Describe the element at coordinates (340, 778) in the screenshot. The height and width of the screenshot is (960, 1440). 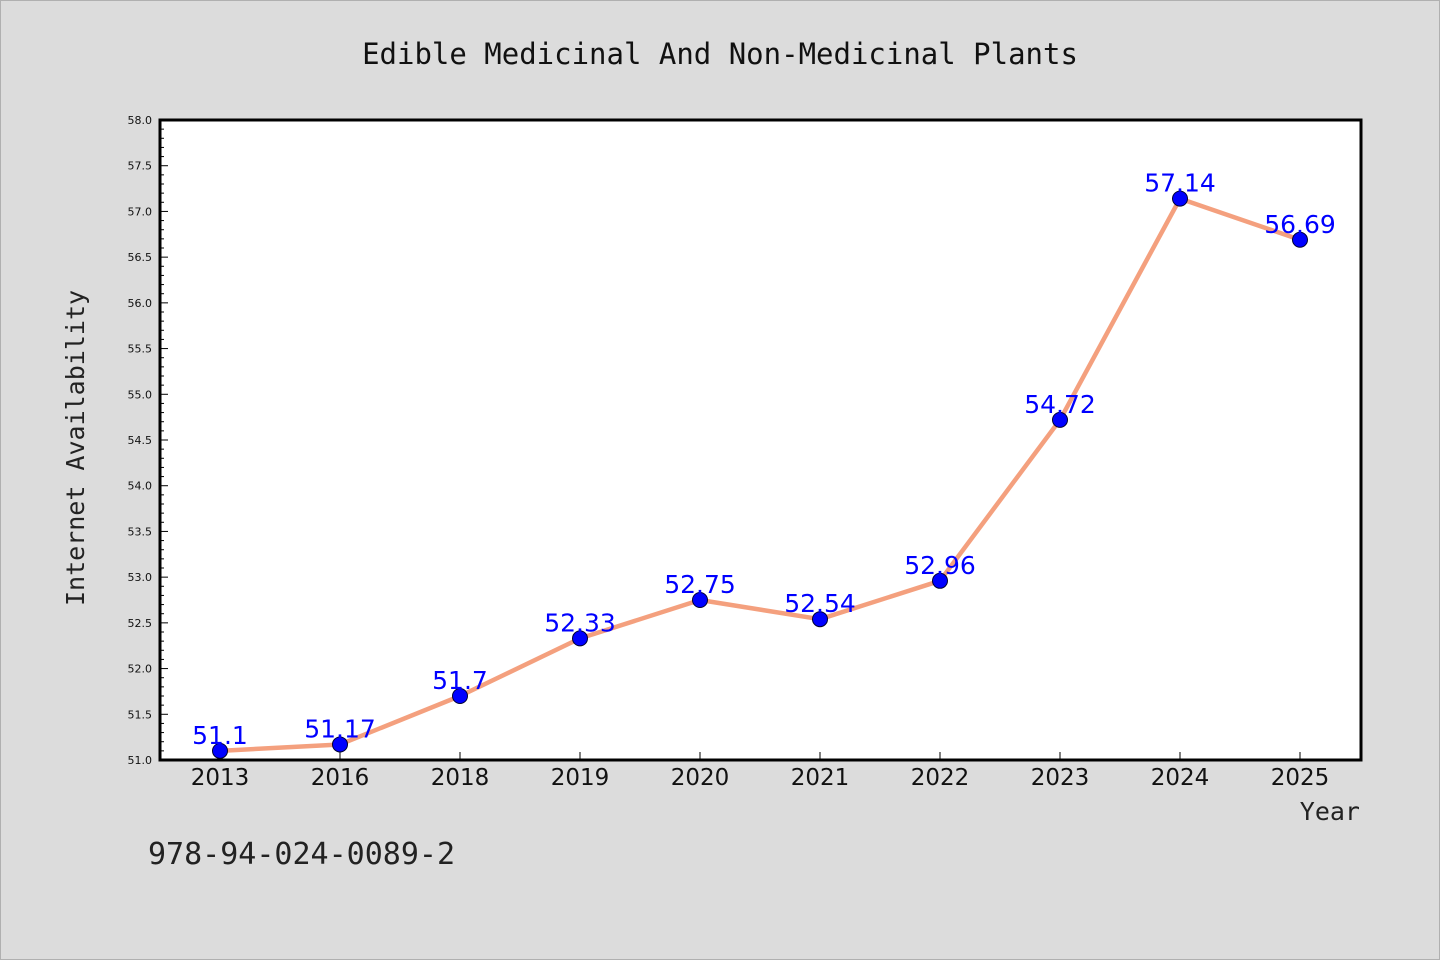
I see `x-tick-label: 2016` at that location.